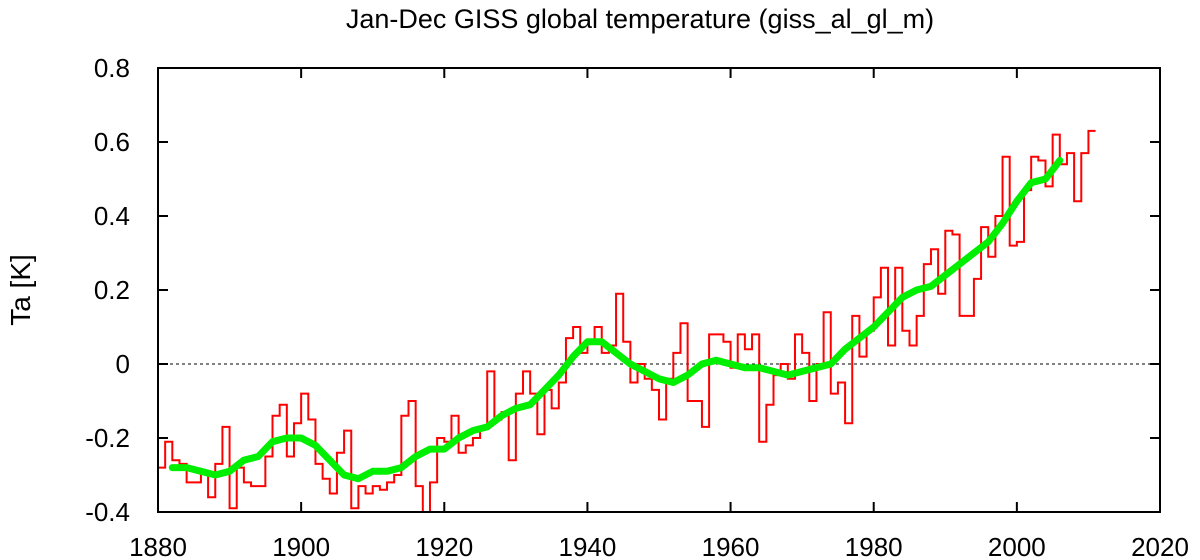 The width and height of the screenshot is (1200, 560). What do you see at coordinates (1160, 546) in the screenshot?
I see `x-tick-label: 2020` at bounding box center [1160, 546].